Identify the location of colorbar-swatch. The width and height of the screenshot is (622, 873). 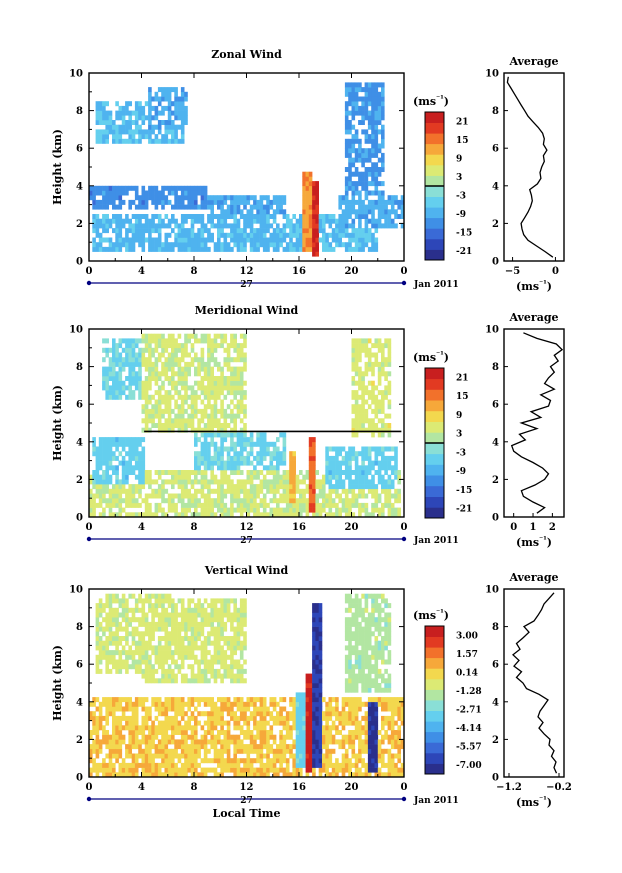
(434, 149).